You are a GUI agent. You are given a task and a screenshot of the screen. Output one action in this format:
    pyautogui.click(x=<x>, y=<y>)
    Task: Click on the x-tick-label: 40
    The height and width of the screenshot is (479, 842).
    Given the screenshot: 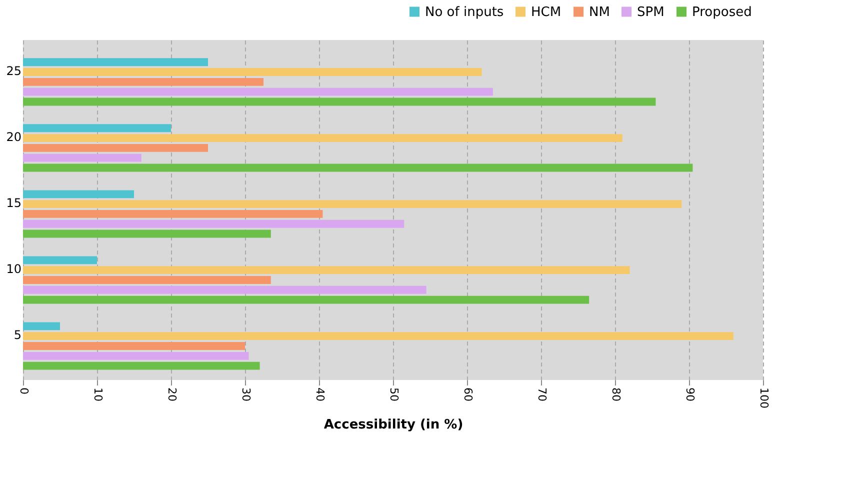 What is the action you would take?
    pyautogui.click(x=320, y=395)
    